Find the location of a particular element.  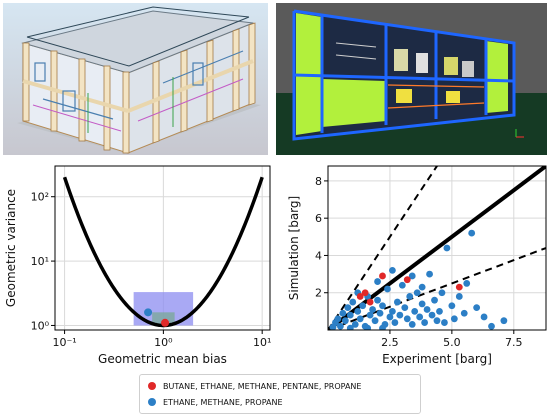

y-ticks: 10⁰ 10¹ 10² is located at coordinates (43, 261).